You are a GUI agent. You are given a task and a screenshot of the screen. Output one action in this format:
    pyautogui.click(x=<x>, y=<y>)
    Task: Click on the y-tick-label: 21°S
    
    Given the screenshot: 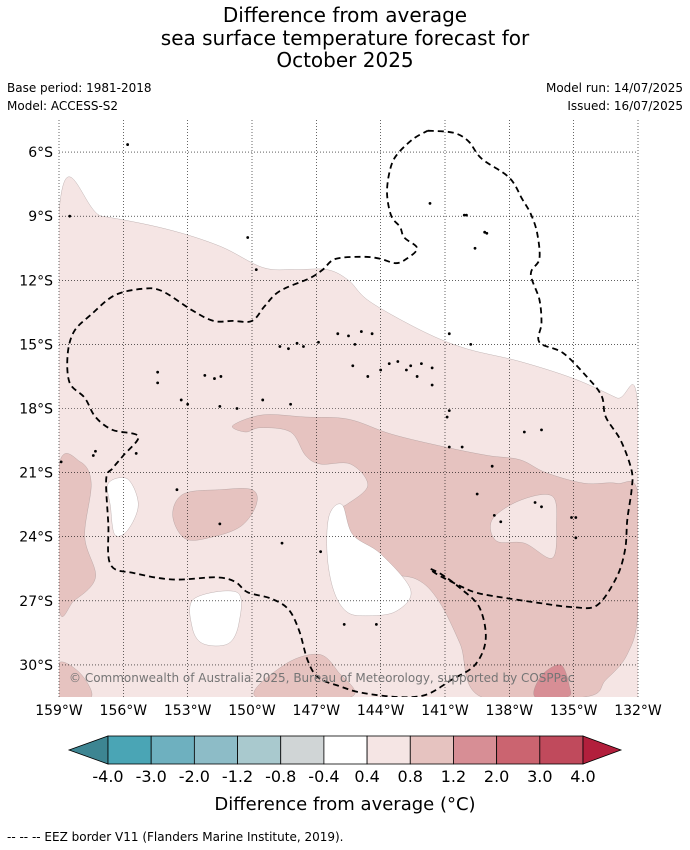 What is the action you would take?
    pyautogui.click(x=36, y=474)
    